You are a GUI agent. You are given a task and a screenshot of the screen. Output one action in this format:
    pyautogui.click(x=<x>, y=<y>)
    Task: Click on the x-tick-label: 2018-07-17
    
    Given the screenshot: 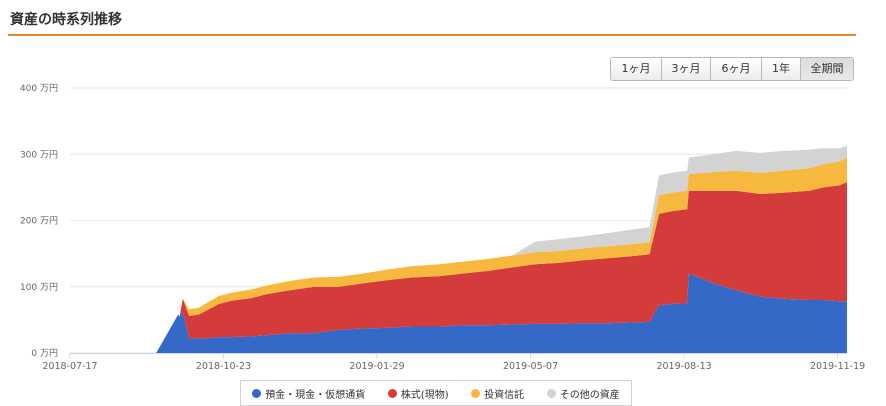 What is the action you would take?
    pyautogui.click(x=69, y=366)
    